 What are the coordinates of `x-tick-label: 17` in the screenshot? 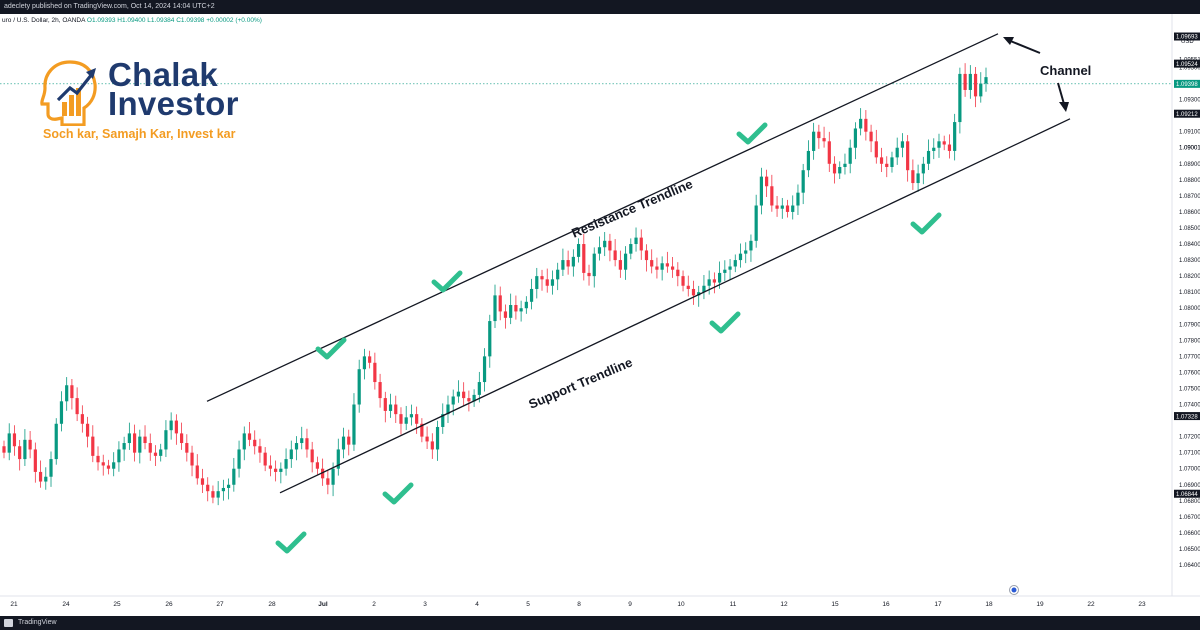 It's located at (938, 604).